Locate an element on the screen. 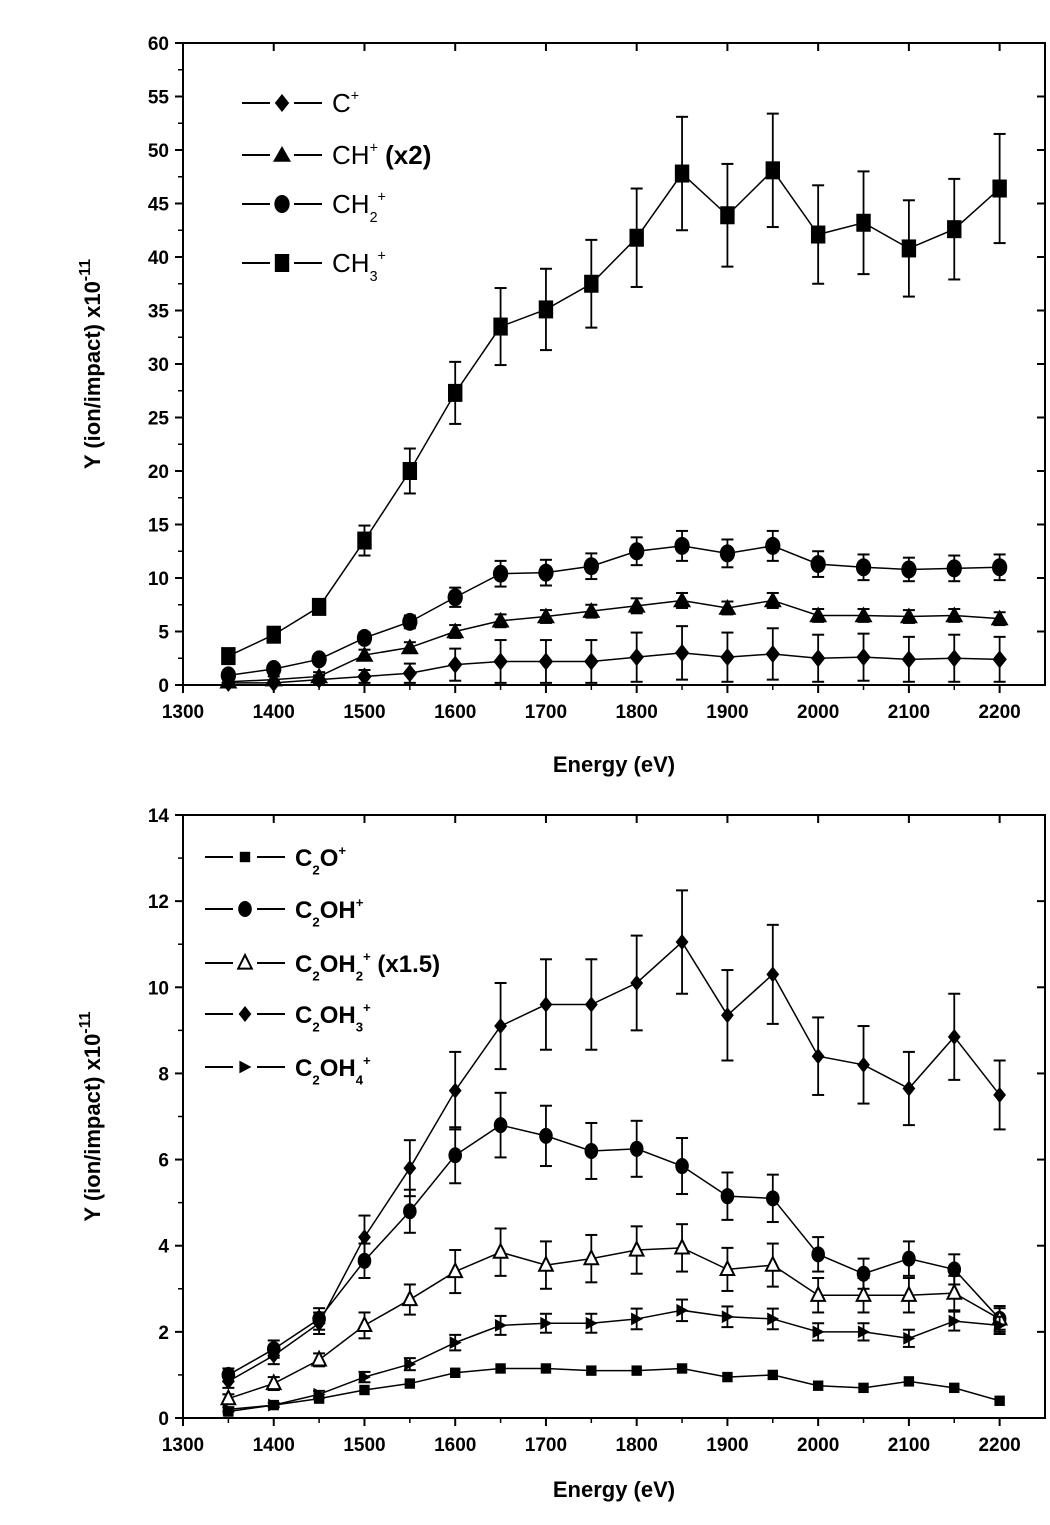  y-tick-label: 8 is located at coordinates (163, 1074).